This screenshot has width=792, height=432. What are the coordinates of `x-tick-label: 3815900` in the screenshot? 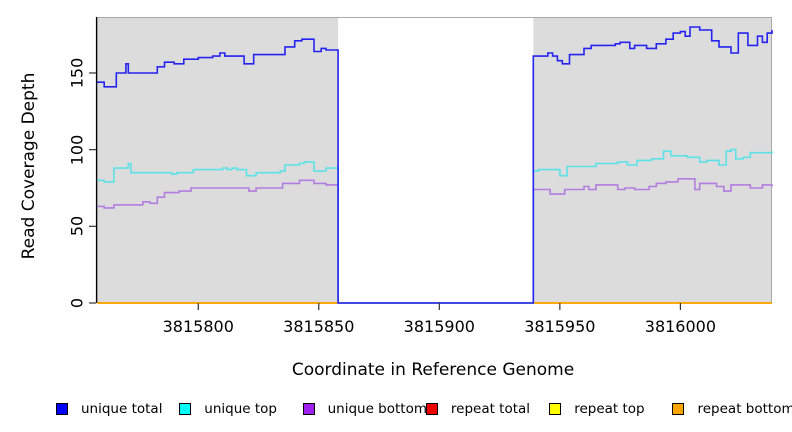 It's located at (439, 326).